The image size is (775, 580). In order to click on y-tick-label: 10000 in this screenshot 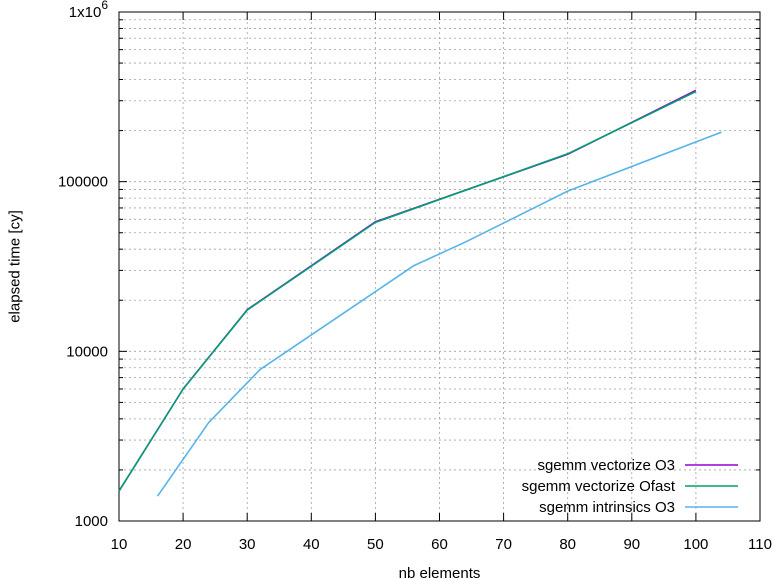, I will do `click(87, 351)`.